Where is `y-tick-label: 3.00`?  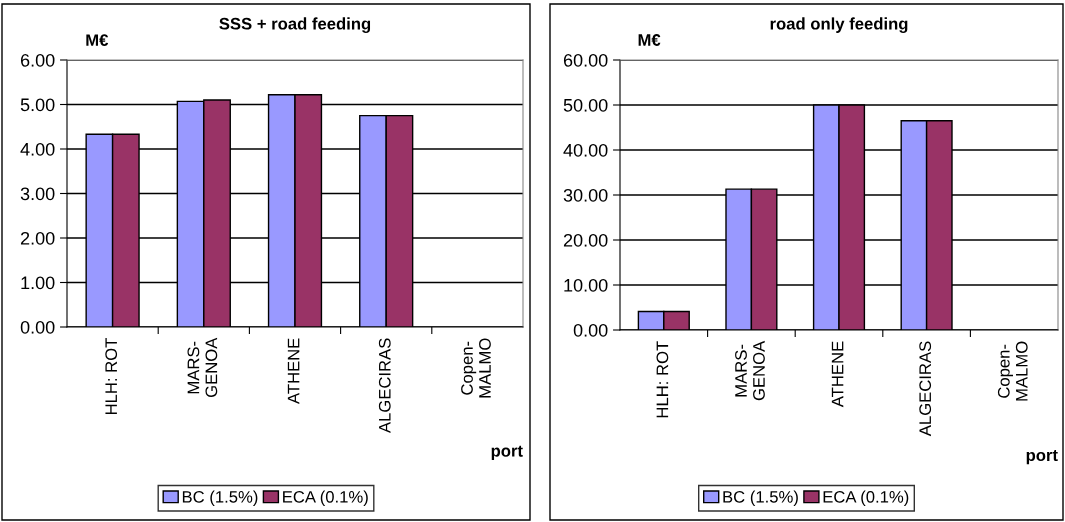
y-tick-label: 3.00 is located at coordinates (37, 194).